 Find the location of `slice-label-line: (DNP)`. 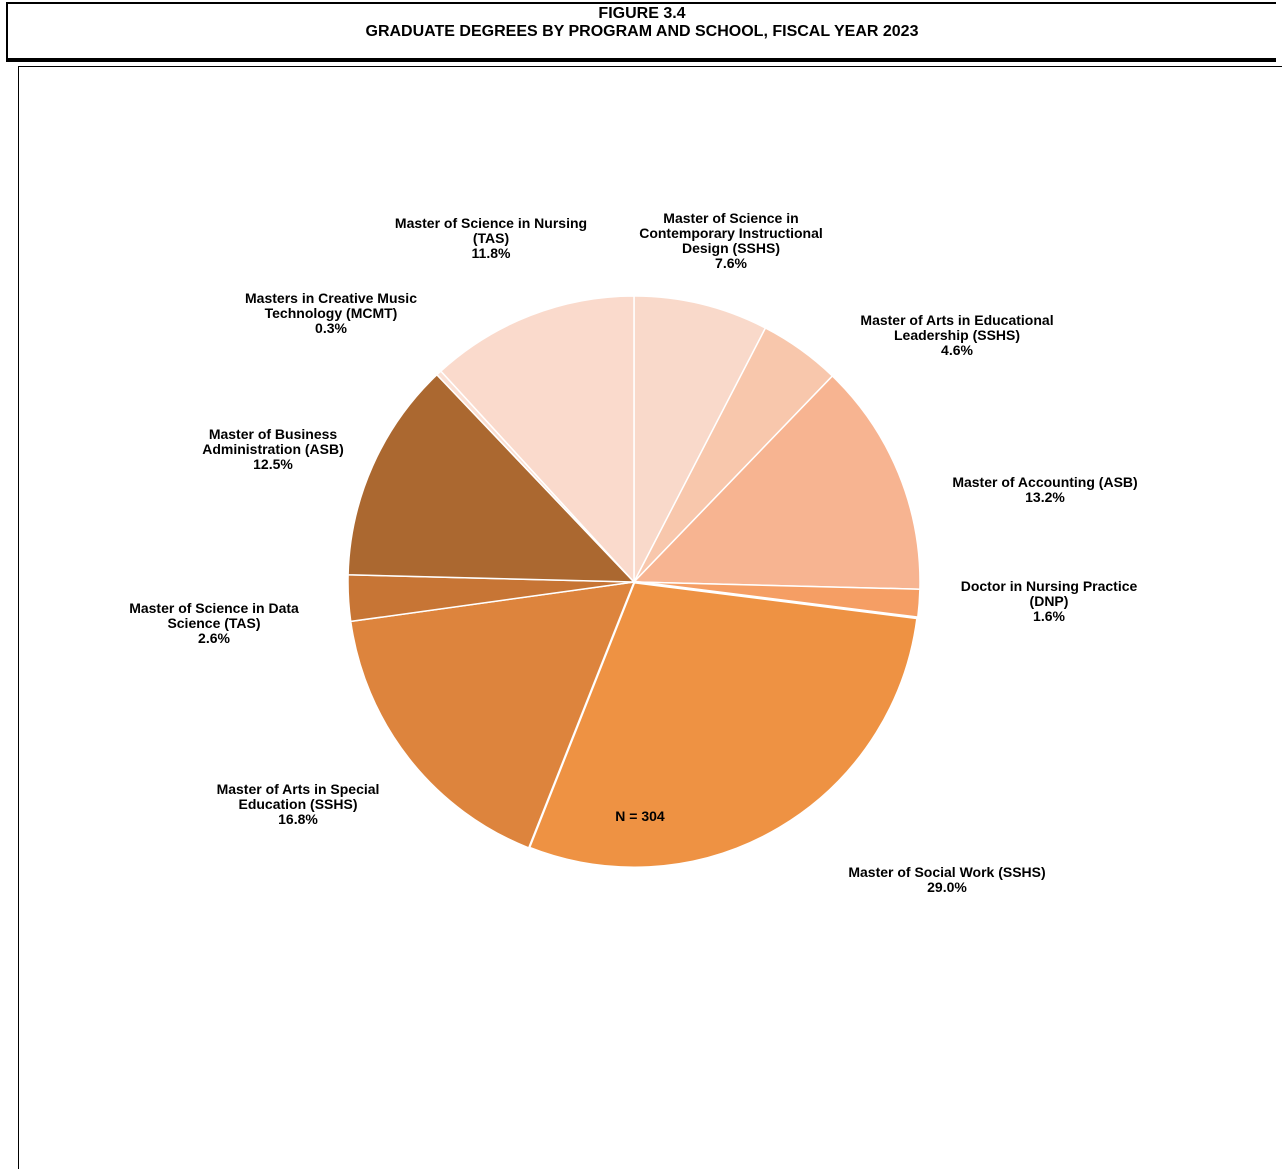

slice-label-line: (DNP) is located at coordinates (1049, 601).